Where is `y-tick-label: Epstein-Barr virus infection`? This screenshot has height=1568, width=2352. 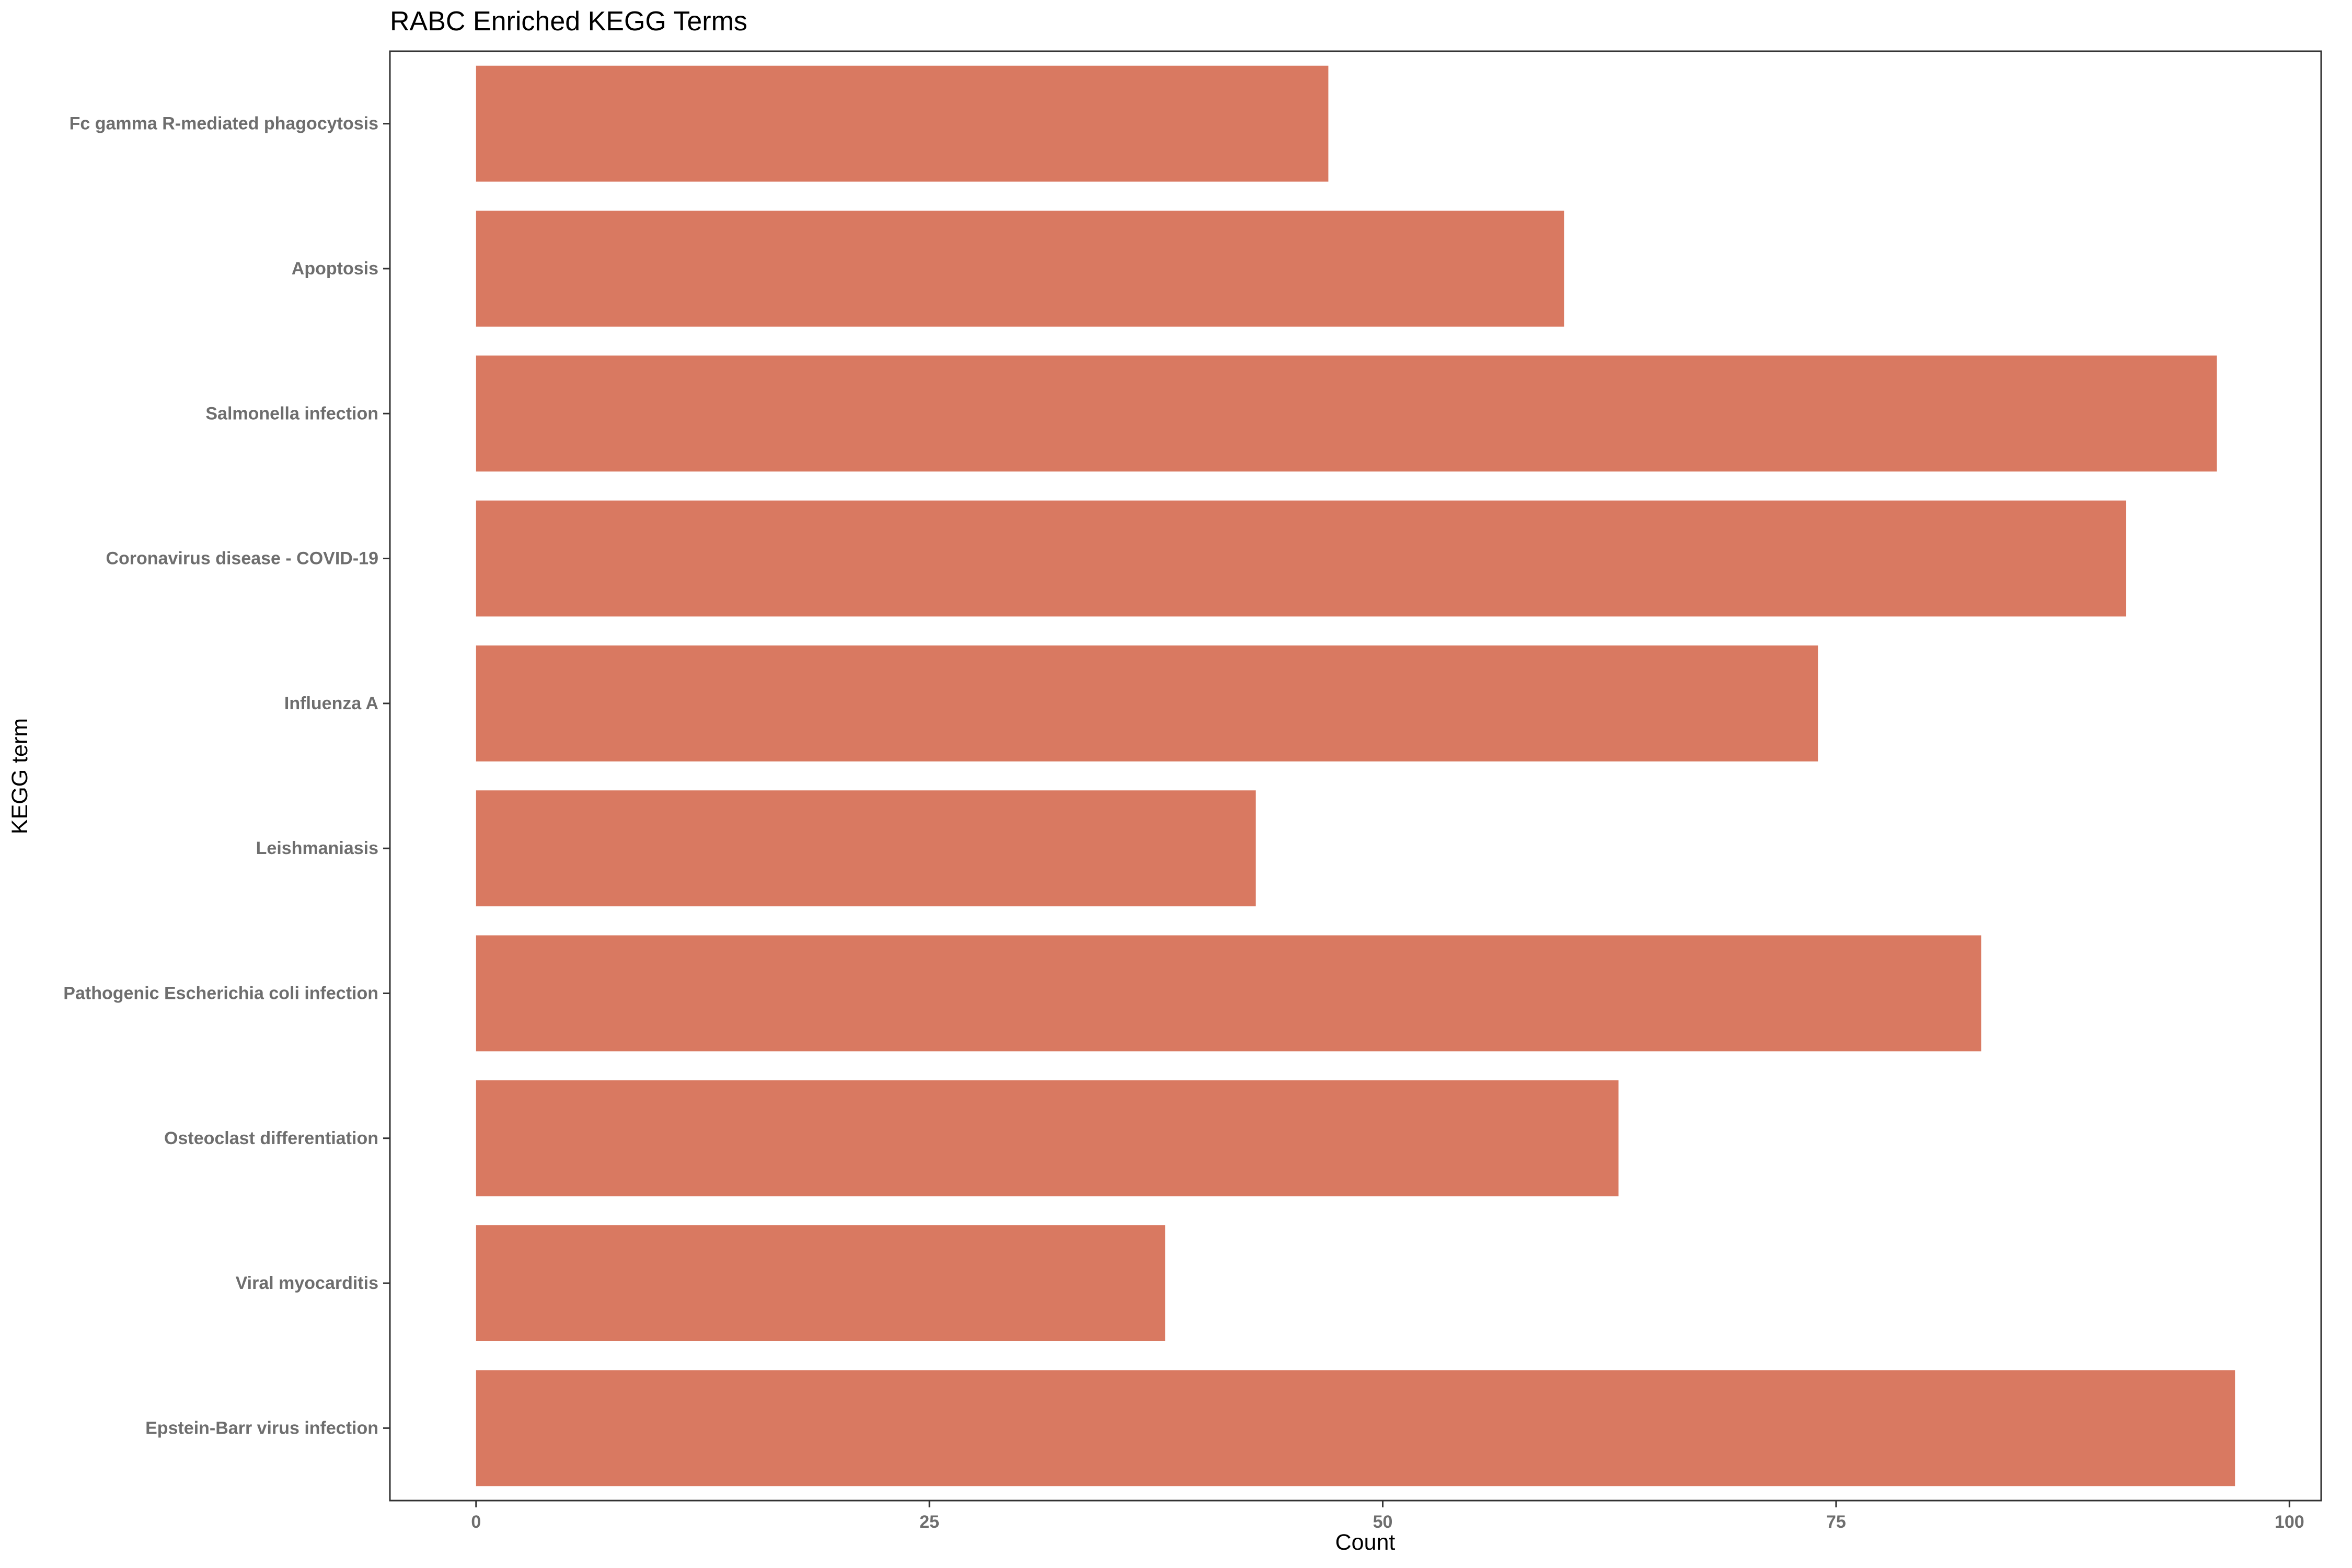 y-tick-label: Epstein-Barr virus infection is located at coordinates (261, 1428).